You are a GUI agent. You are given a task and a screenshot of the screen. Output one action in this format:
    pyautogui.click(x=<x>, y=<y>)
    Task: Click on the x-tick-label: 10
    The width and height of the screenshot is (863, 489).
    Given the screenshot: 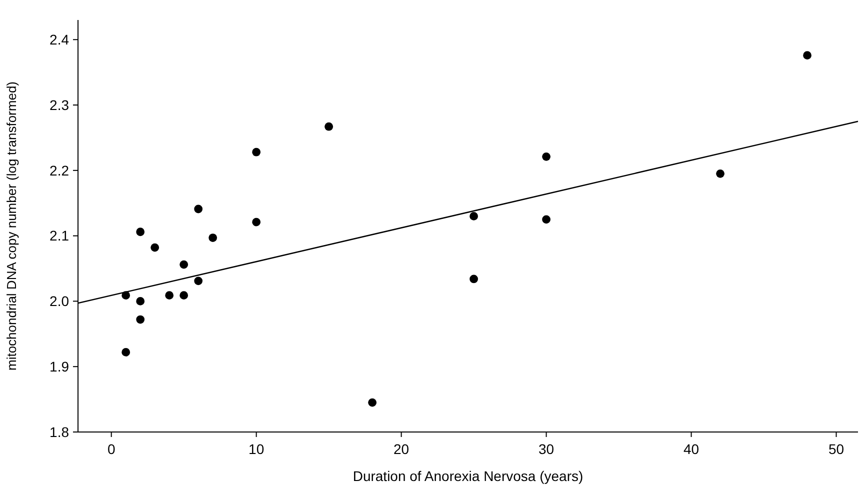 What is the action you would take?
    pyautogui.click(x=256, y=449)
    